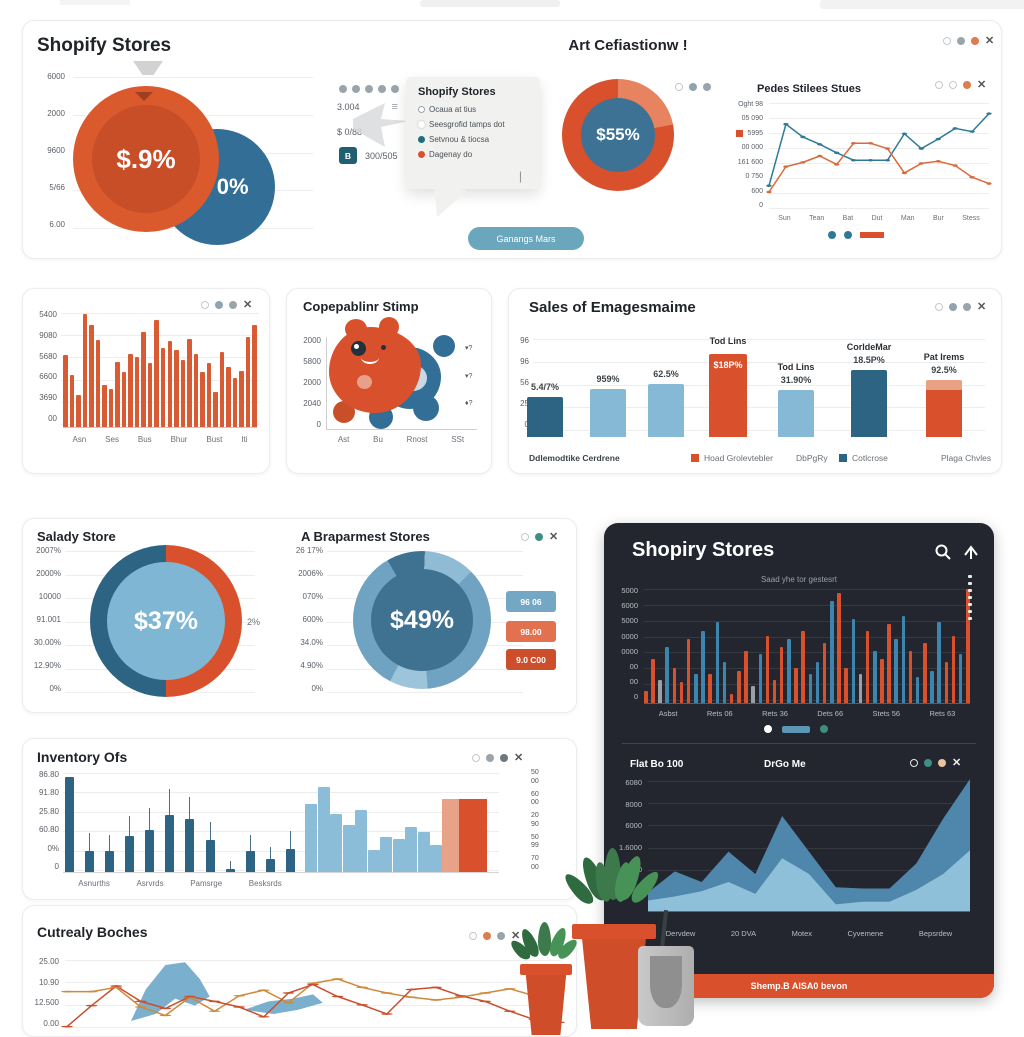 The width and height of the screenshot is (1024, 1037). Describe the element at coordinates (657, 764) in the screenshot. I see `dark-row2-title-left: Flat Bo 100` at that location.